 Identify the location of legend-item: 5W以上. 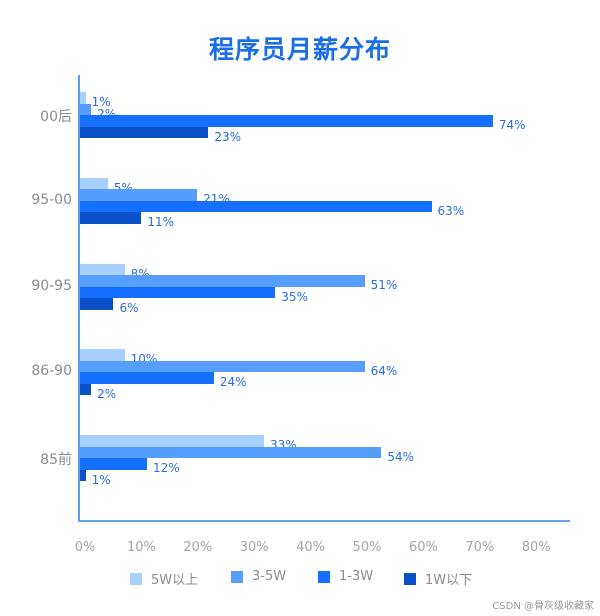
(164, 578).